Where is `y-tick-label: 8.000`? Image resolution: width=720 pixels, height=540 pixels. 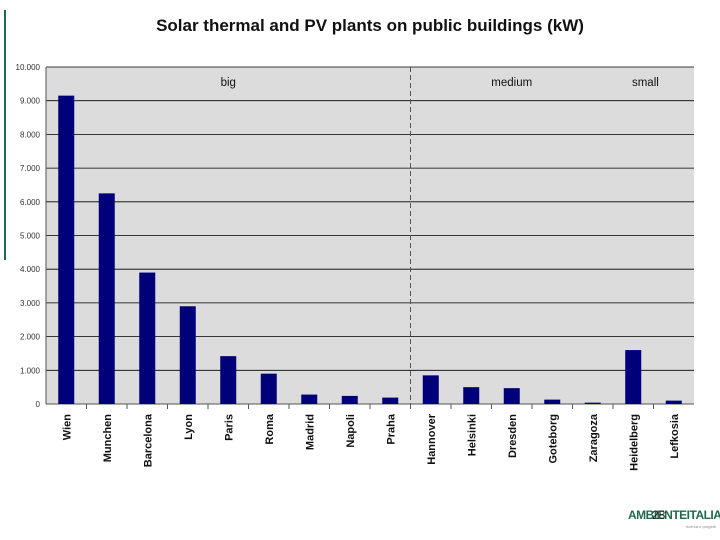
y-tick-label: 8.000 is located at coordinates (30, 134).